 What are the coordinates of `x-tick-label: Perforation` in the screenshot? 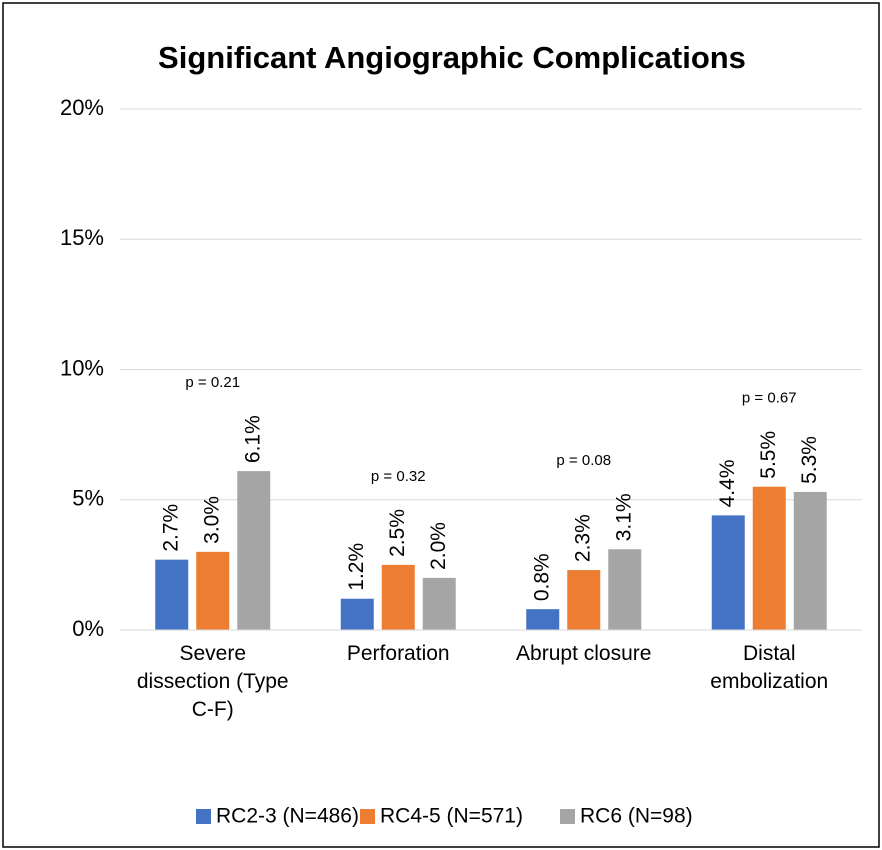 It's located at (398, 653).